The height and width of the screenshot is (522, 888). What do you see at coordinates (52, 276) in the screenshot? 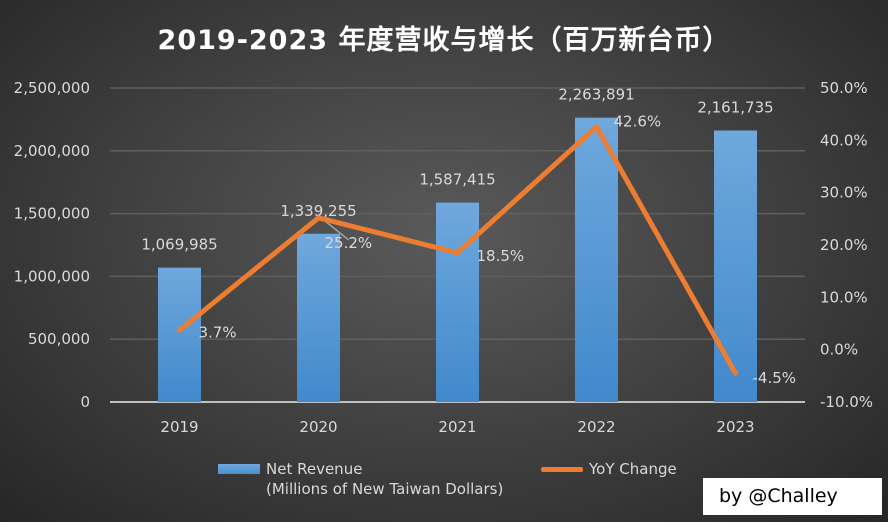
I see `y-left-tick-label: 1,000,000` at bounding box center [52, 276].